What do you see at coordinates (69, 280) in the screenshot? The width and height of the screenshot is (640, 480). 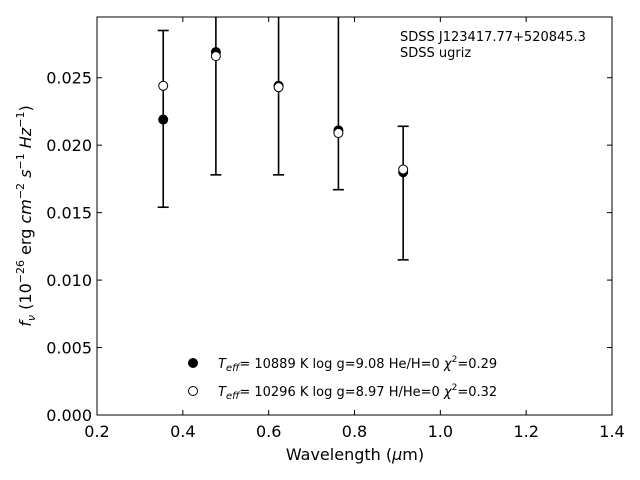 I see `y-tick-label: 0.010` at bounding box center [69, 280].